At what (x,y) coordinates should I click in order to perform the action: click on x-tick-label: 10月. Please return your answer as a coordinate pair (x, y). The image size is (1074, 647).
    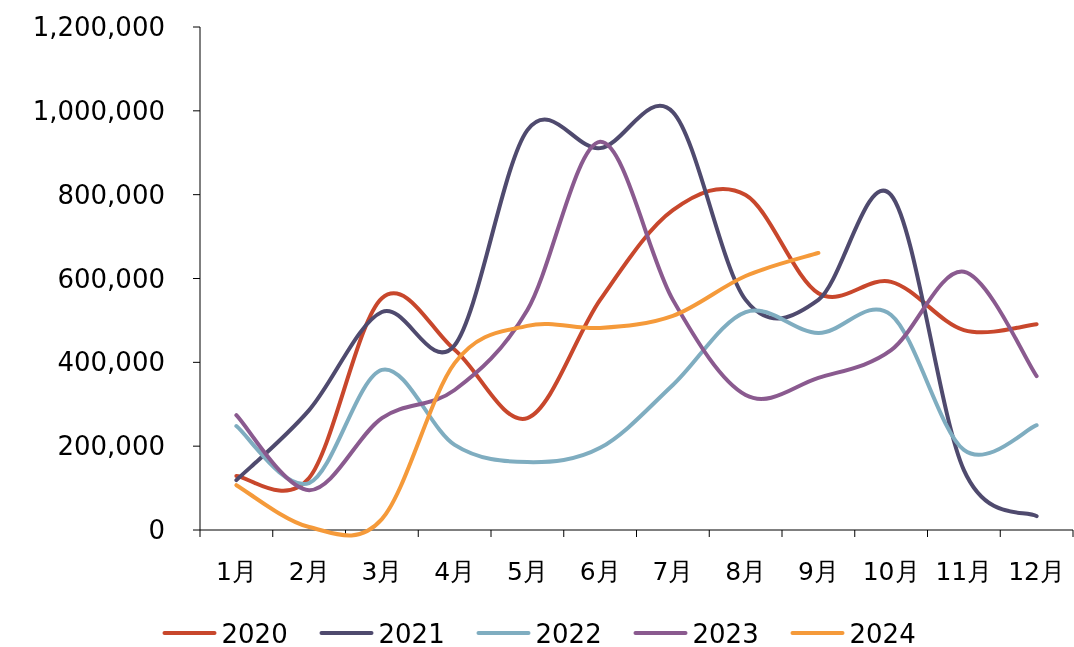
    Looking at the image, I should click on (891, 571).